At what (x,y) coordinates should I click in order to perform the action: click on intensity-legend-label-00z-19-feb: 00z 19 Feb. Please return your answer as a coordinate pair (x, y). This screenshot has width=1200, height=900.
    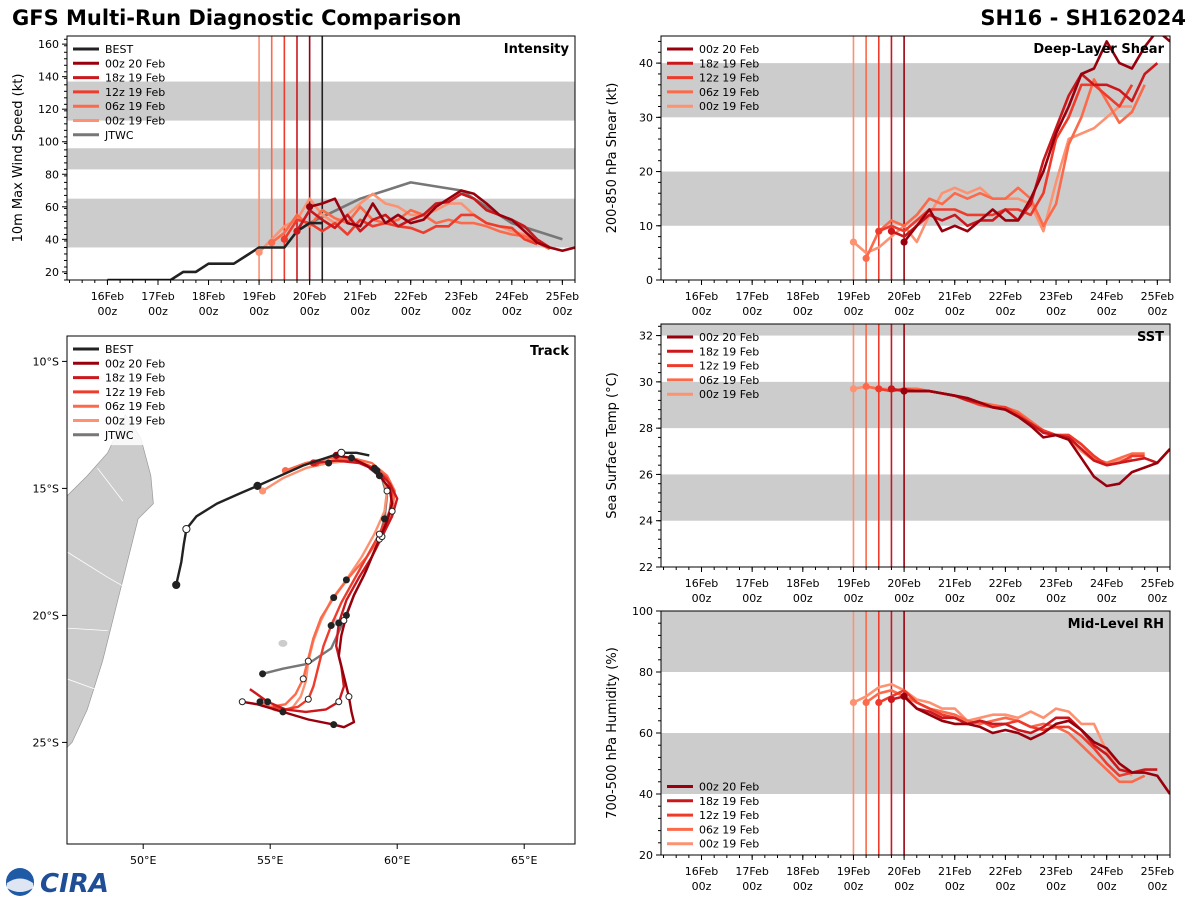
    Looking at the image, I should click on (135, 121).